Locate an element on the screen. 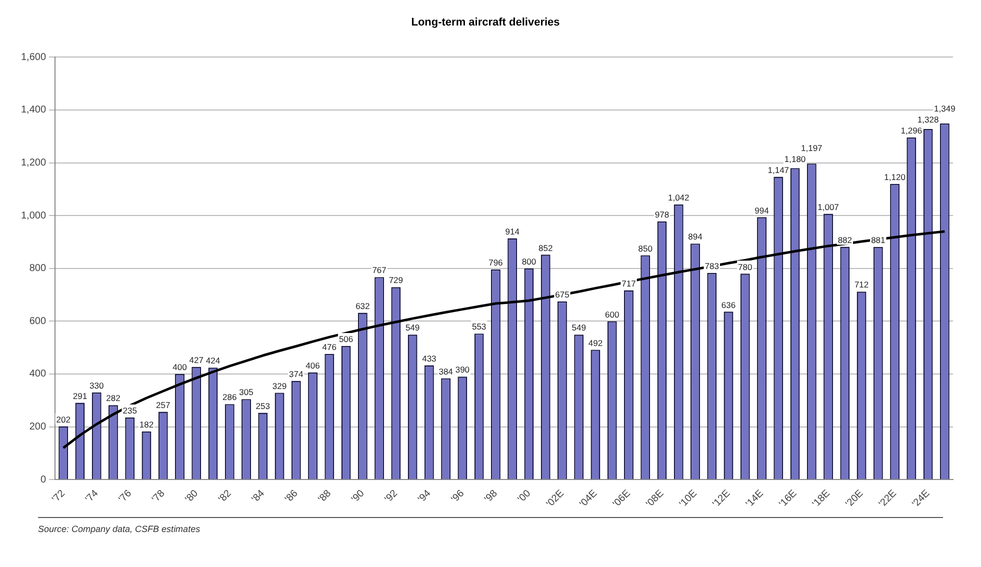 This screenshot has width=981, height=567. x-tick-label: '84 is located at coordinates (259, 497).